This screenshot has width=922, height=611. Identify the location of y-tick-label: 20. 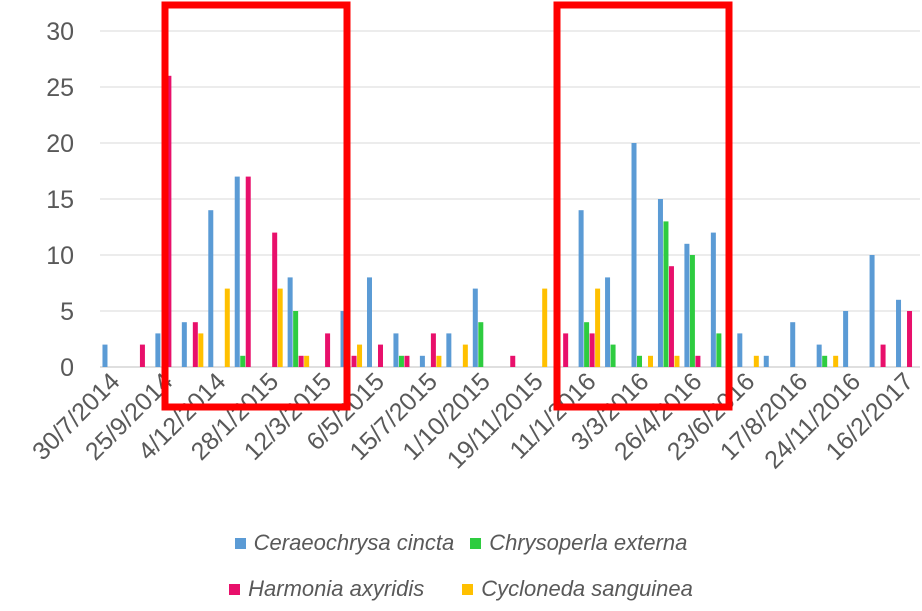
(60, 144).